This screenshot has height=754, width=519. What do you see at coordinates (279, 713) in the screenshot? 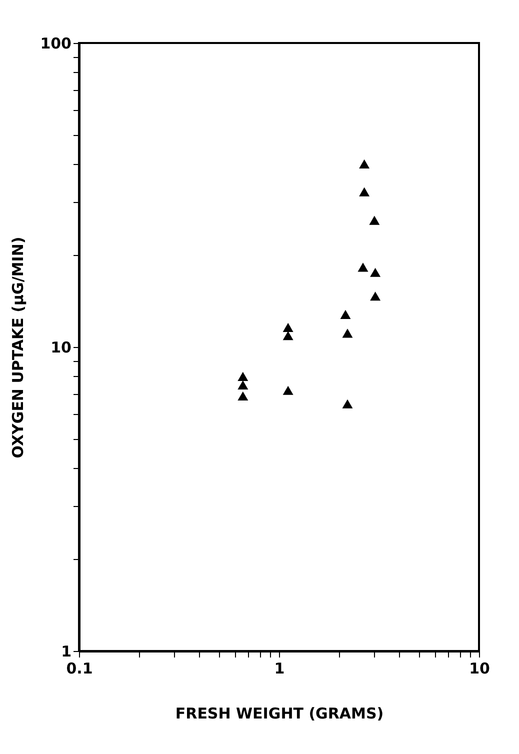
I see `x-axis-title: FRESH WEIGHT (GRAMS)` at bounding box center [279, 713].